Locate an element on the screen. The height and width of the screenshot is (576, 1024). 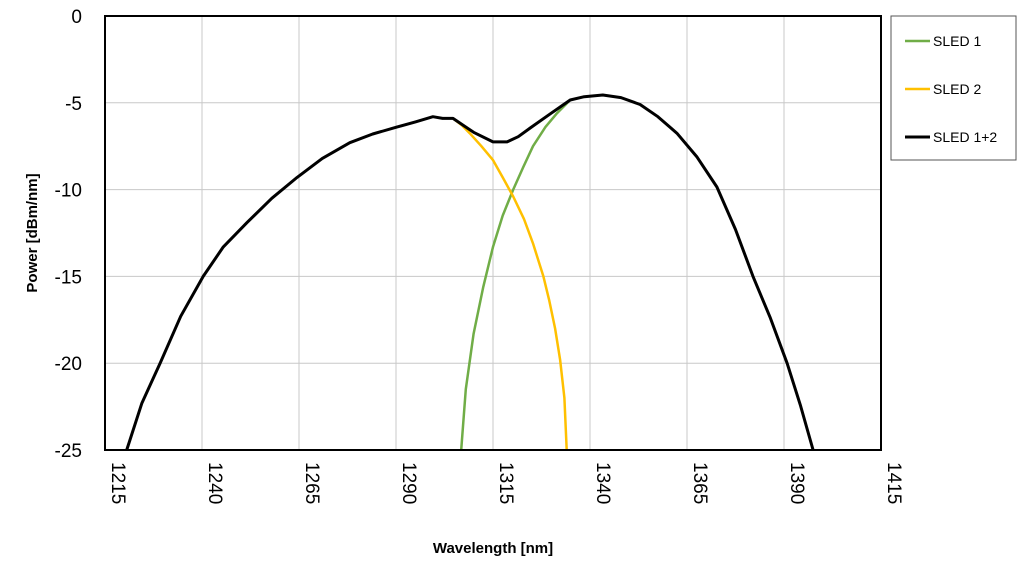
y-axis-title: Power [dBm/nm] is located at coordinates (32, 232).